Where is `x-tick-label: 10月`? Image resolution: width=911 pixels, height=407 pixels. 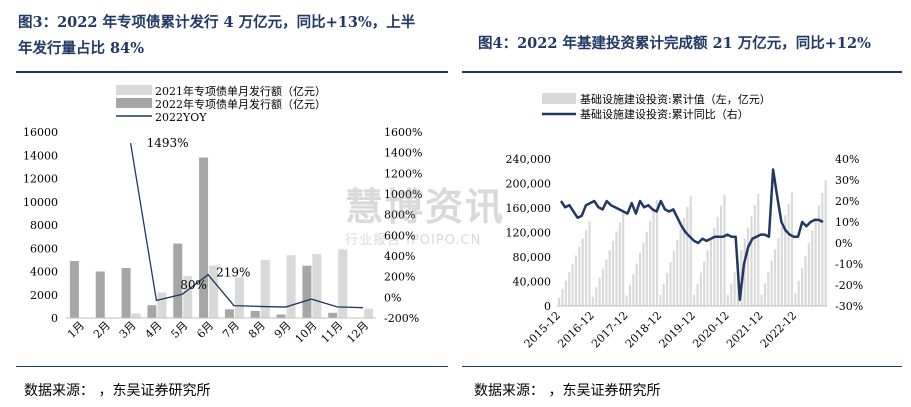 x-tick-label: 10月 is located at coordinates (306, 332).